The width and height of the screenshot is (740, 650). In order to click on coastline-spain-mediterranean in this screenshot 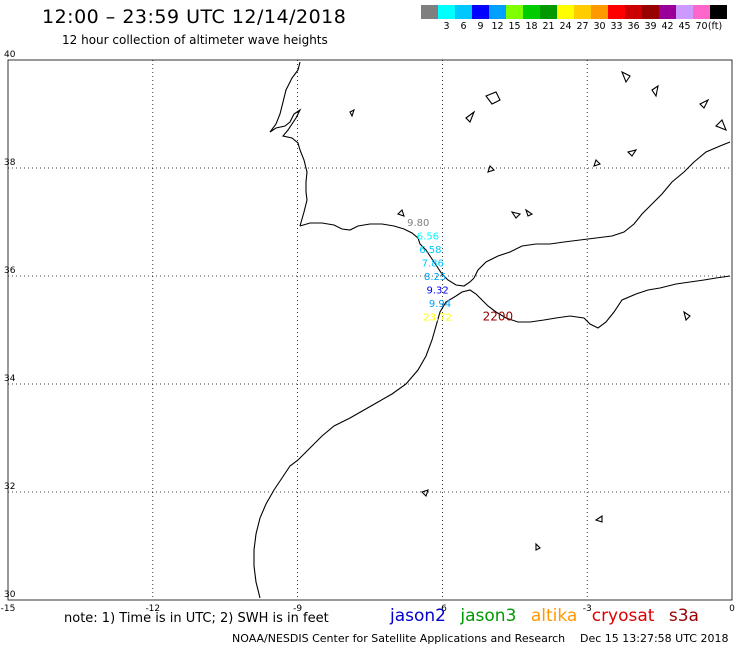, I will do `click(602, 210)`.